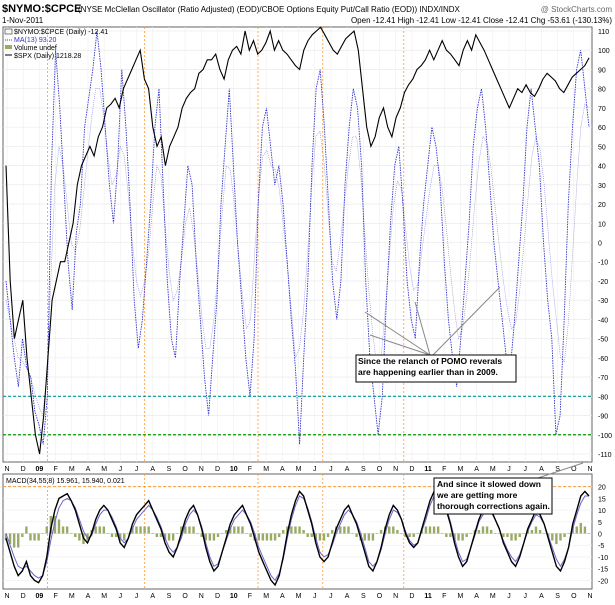  Describe the element at coordinates (61, 32) in the screenshot. I see `legend-main: $NYMO:$CPCE (Daily) -12.41` at that location.